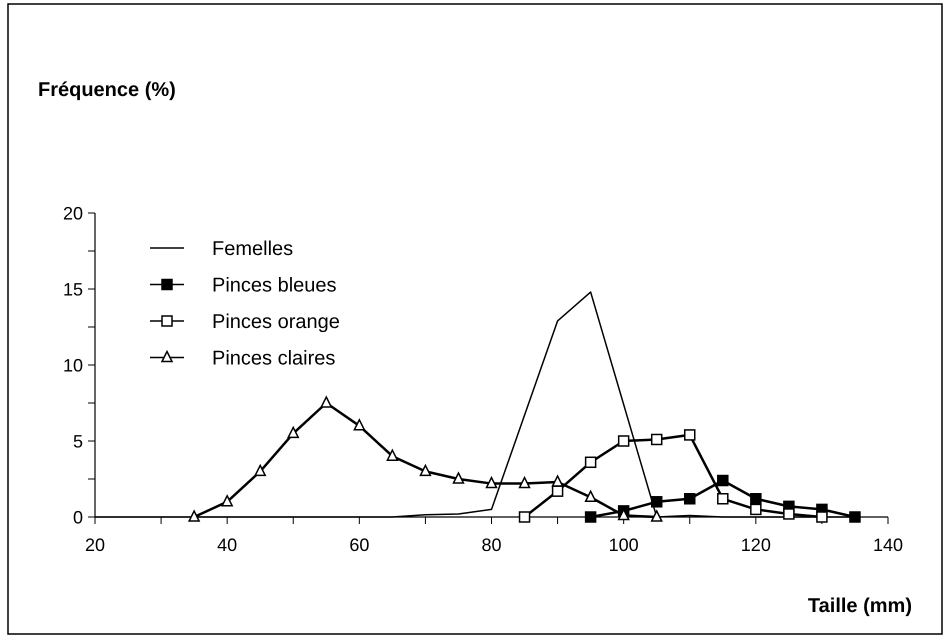 The height and width of the screenshot is (639, 950). I want to click on x-tick-label: 100, so click(623, 545).